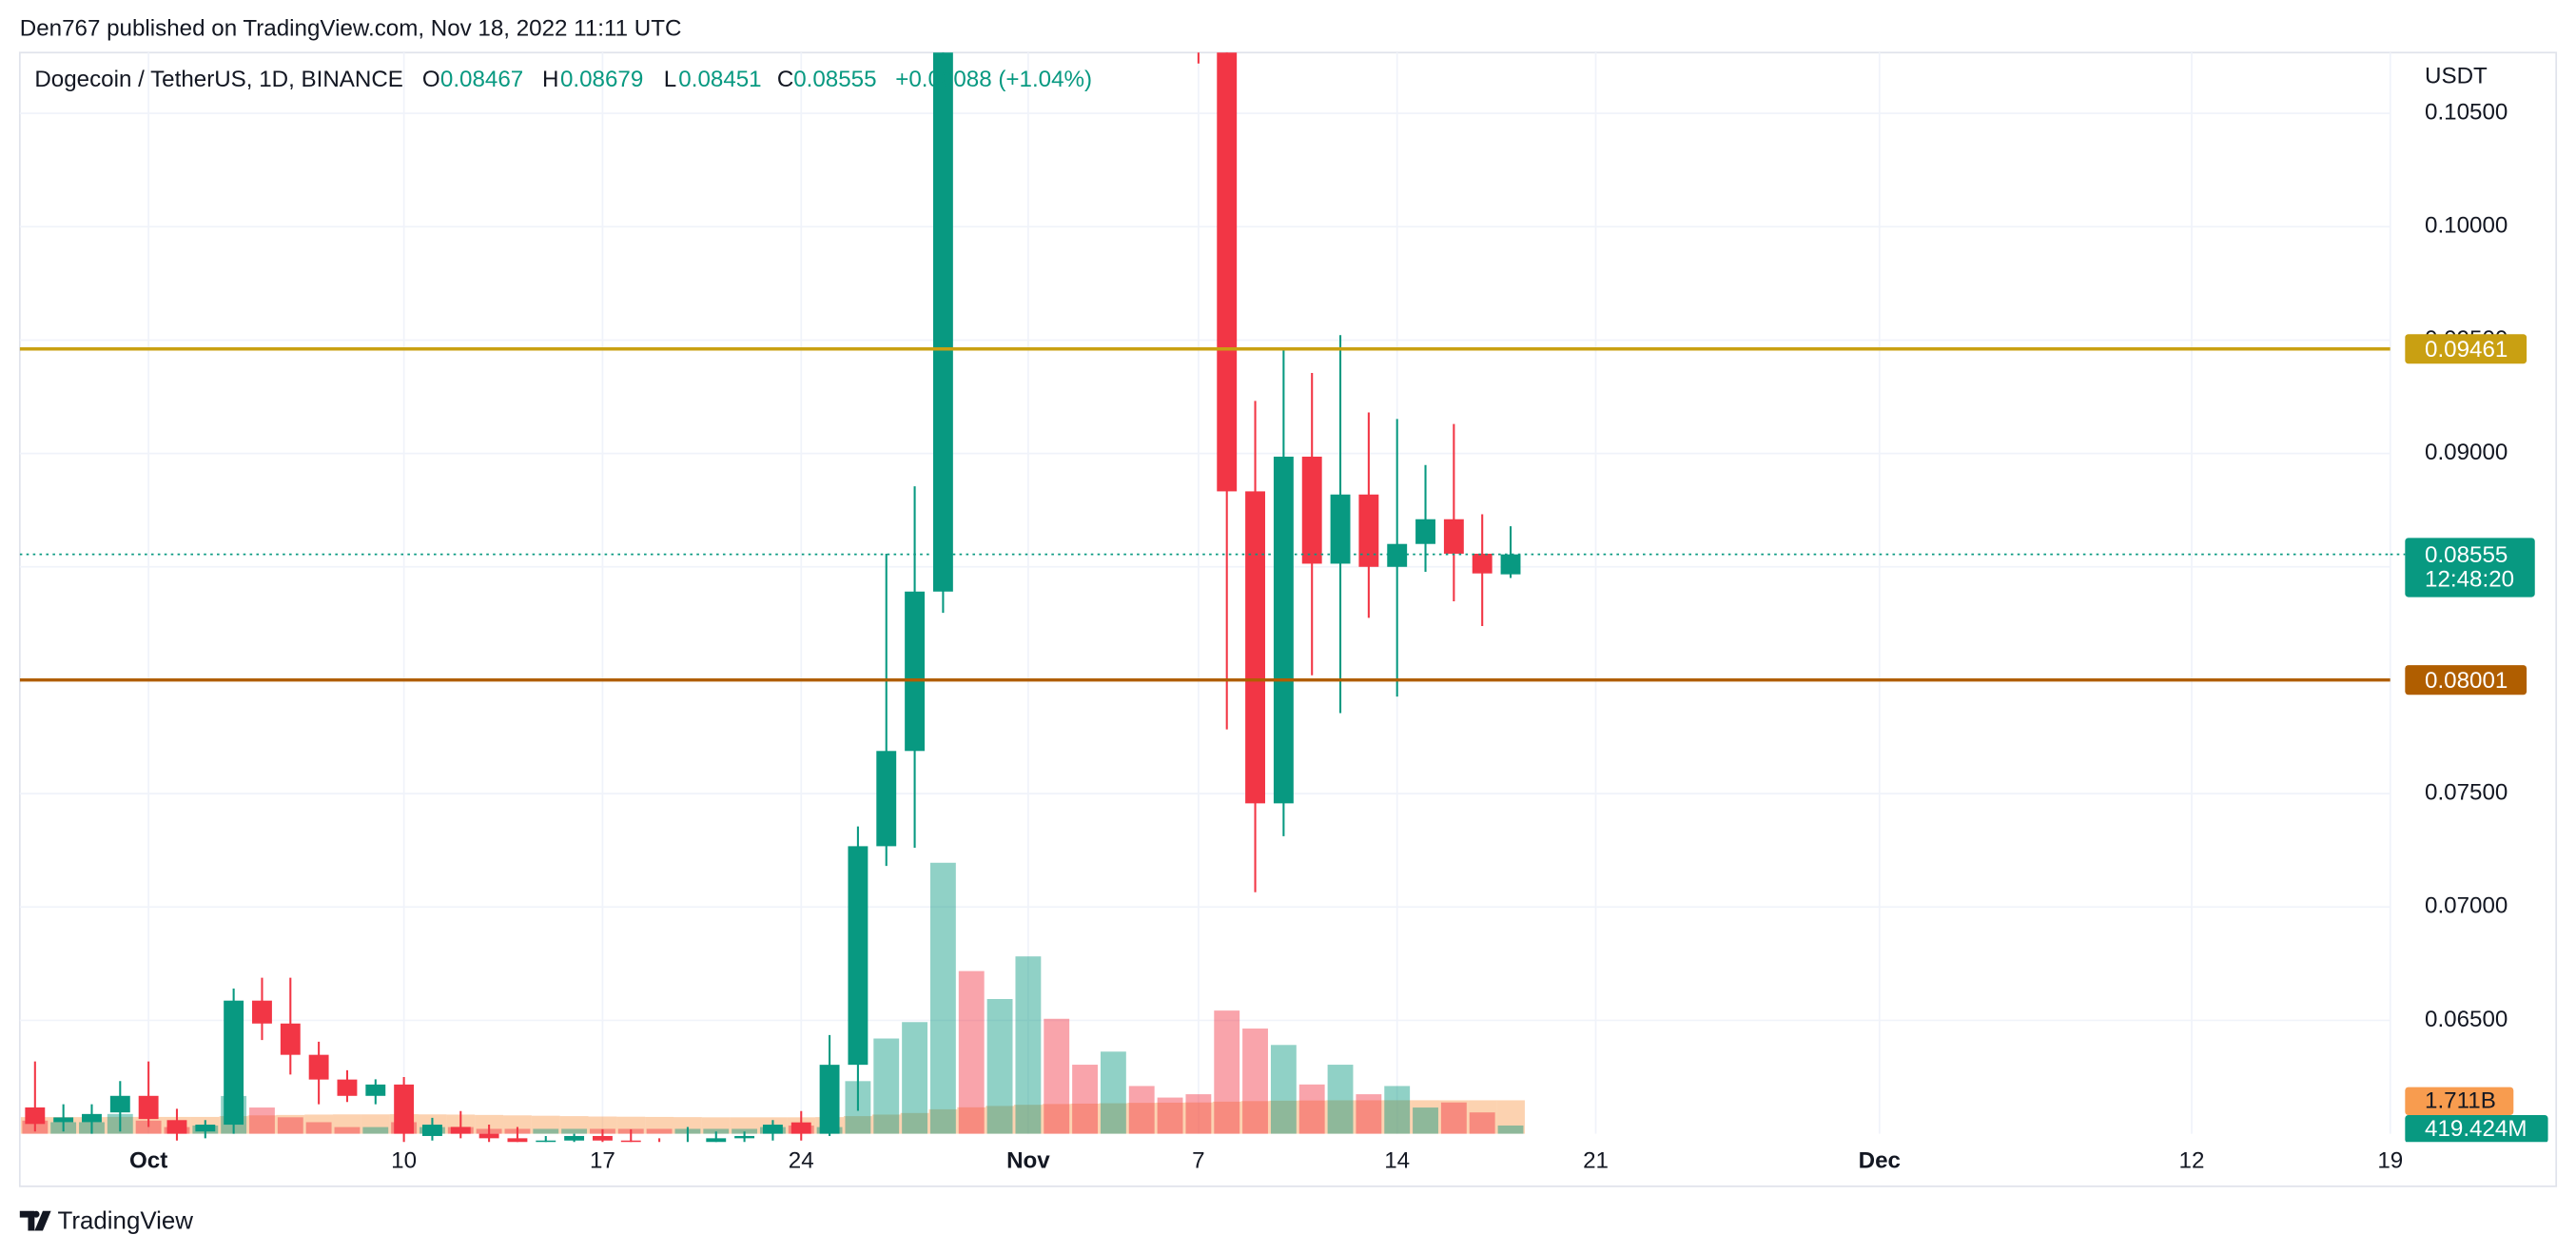  Describe the element at coordinates (2460, 1101) in the screenshot. I see `volume-ma-label: 1.711B` at that location.